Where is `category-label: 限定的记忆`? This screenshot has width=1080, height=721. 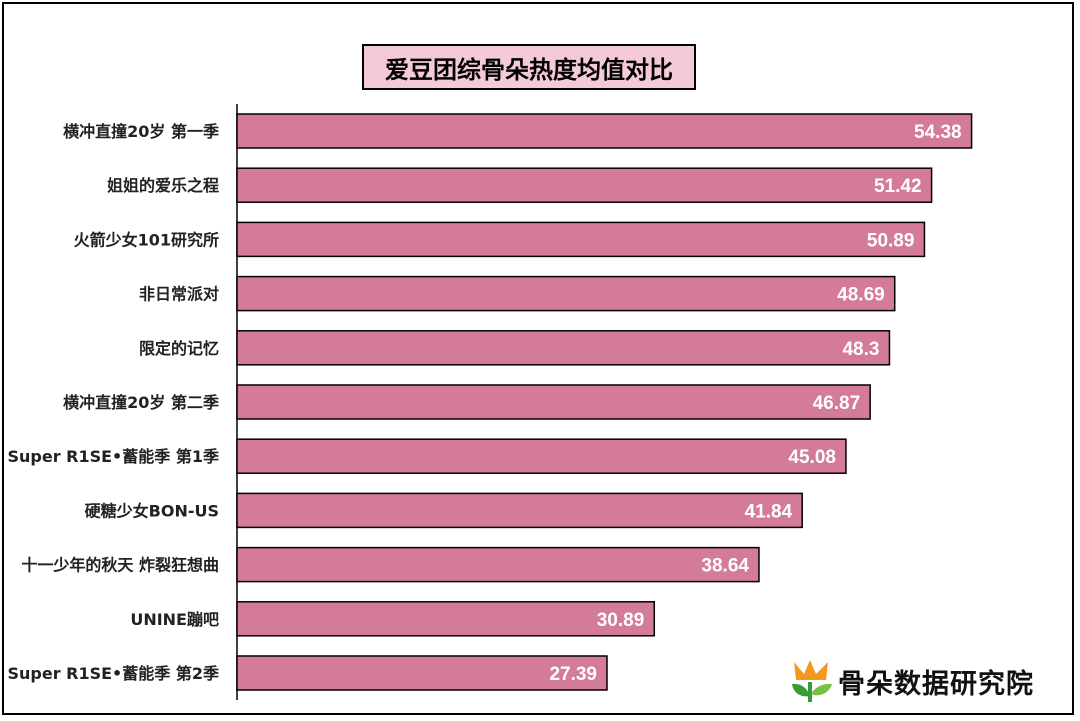 category-label: 限定的记忆 is located at coordinates (179, 348).